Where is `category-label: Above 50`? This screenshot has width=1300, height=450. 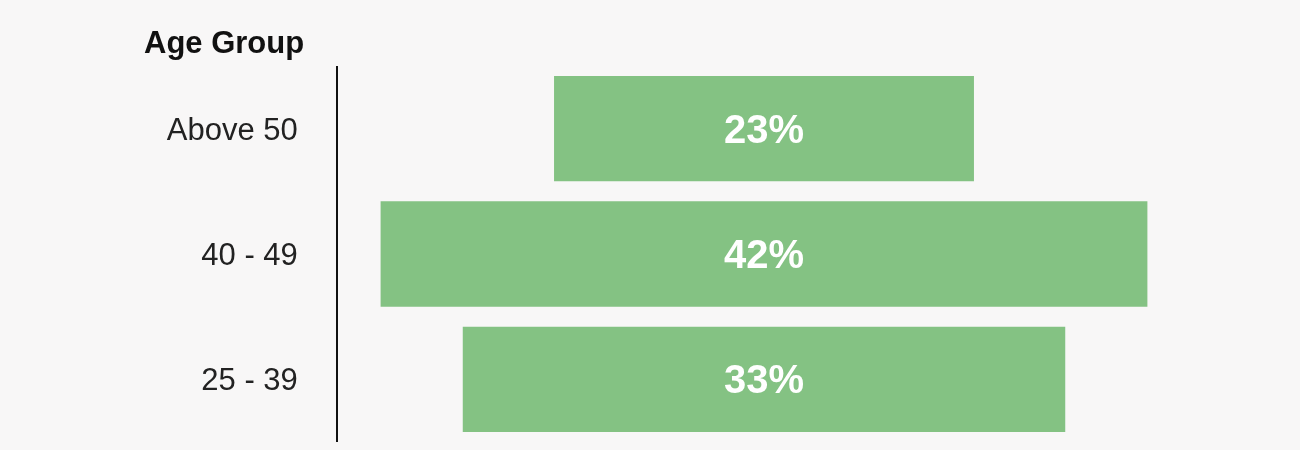 category-label: Above 50 is located at coordinates (232, 129).